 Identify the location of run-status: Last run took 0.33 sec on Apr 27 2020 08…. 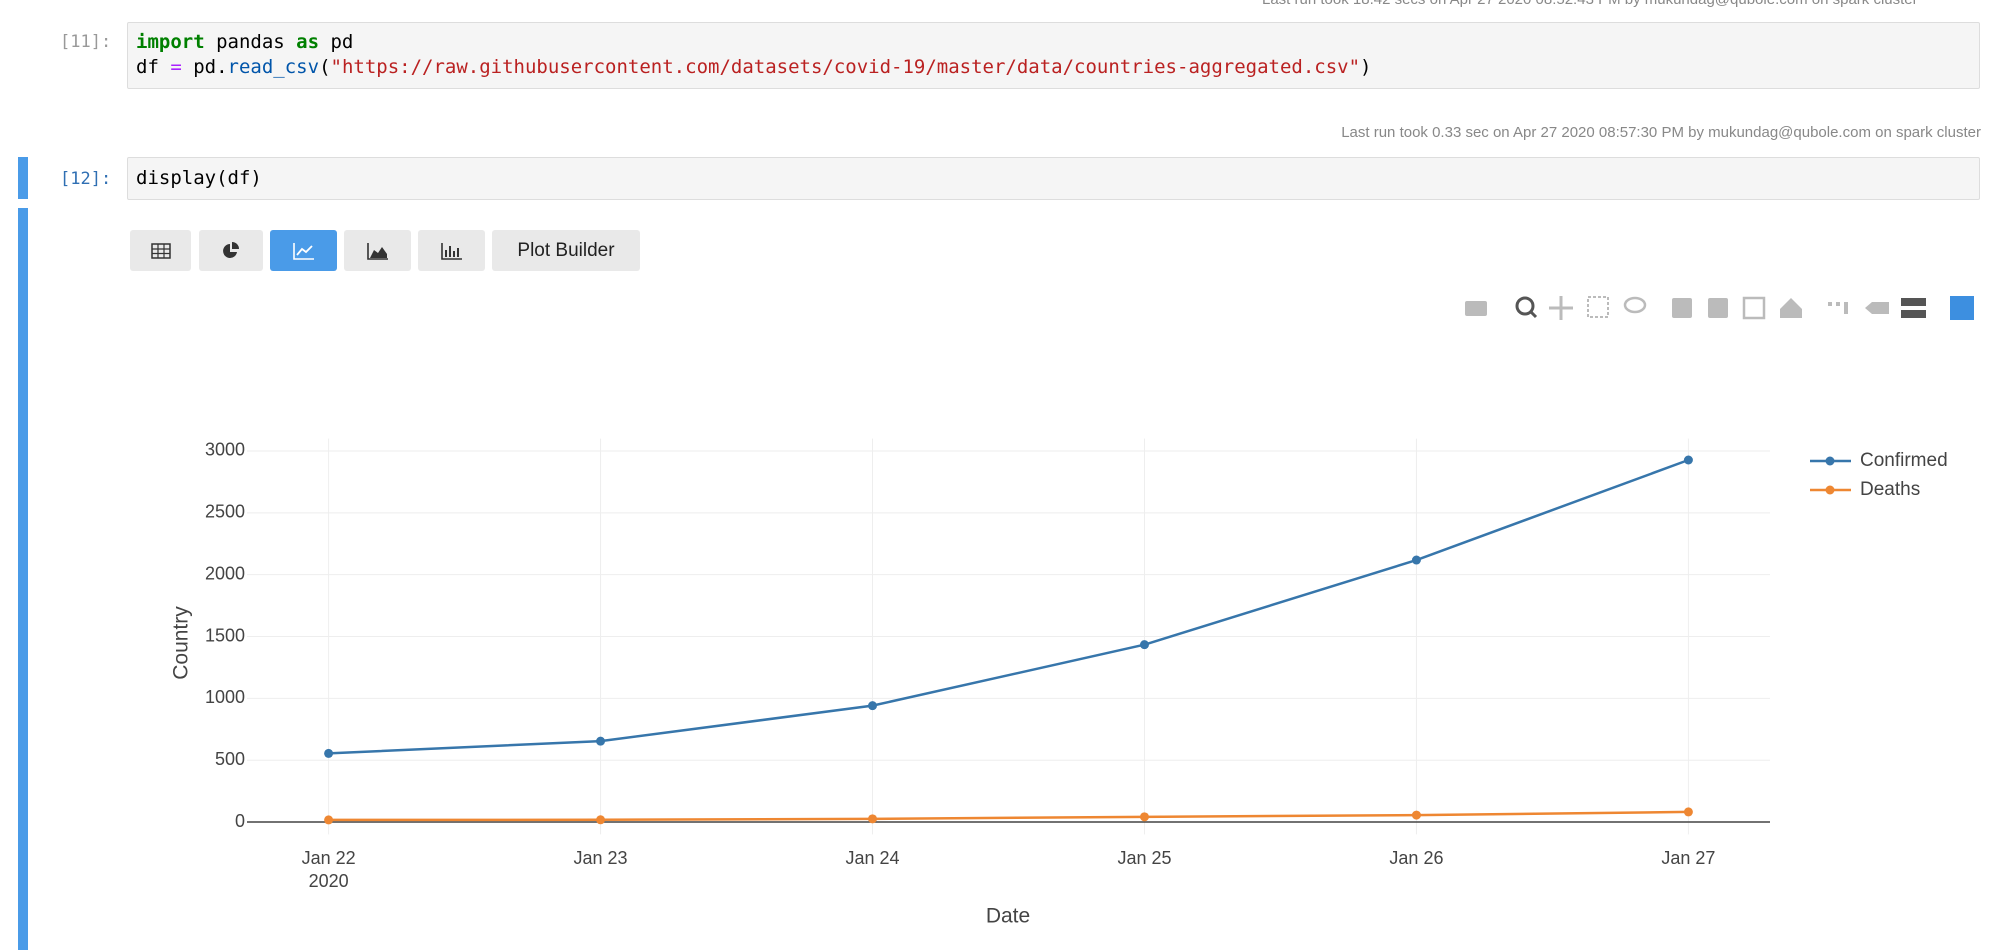
(1661, 132).